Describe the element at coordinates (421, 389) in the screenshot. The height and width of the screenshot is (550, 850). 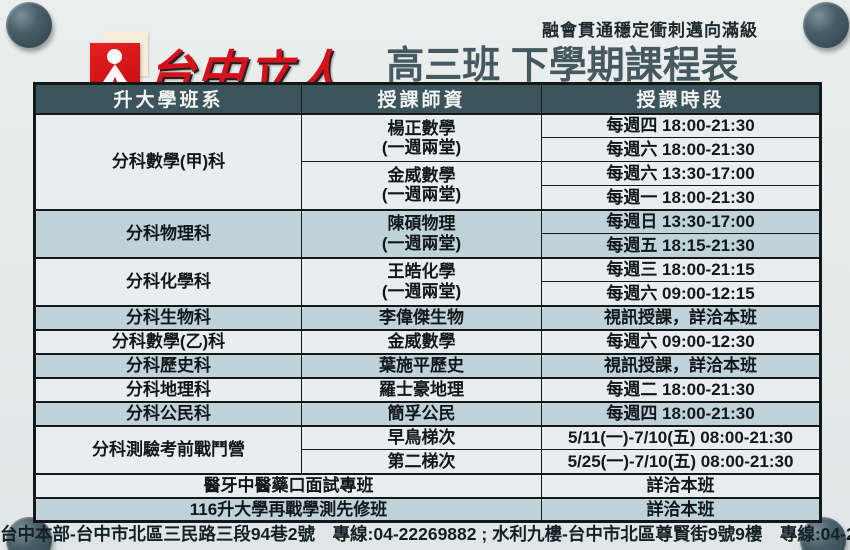
I see `schedule-cell: 羅士豪地理` at that location.